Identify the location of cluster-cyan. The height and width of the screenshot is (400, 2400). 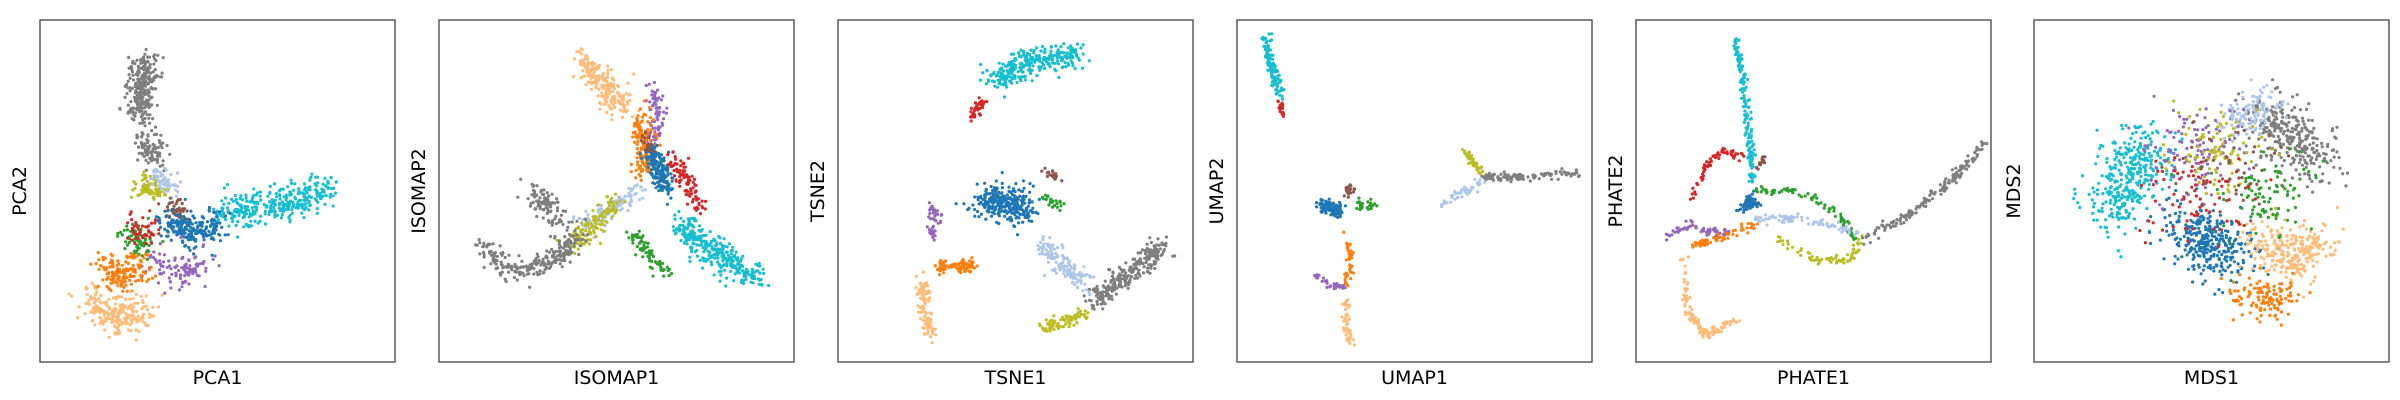
(273, 205).